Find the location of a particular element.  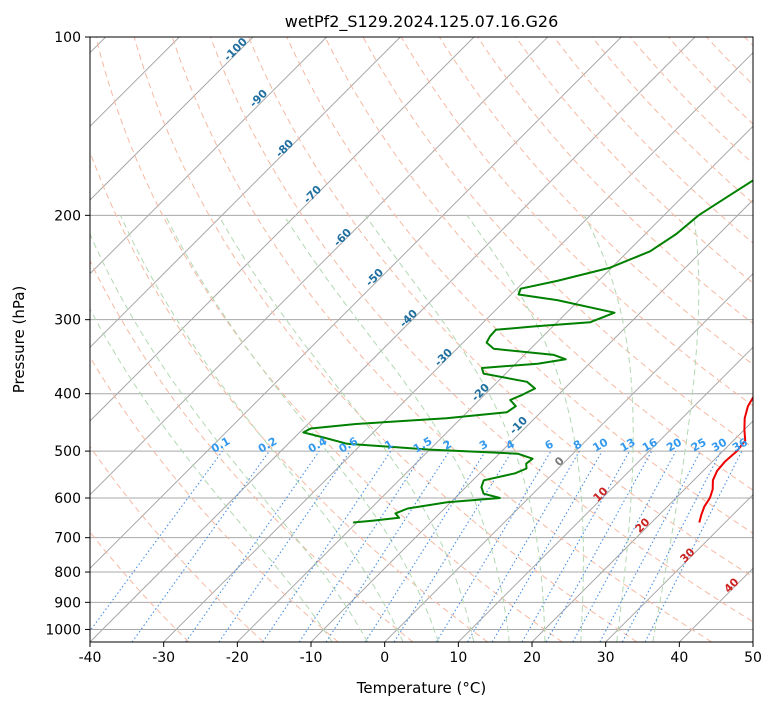

x-tick-label: 40 is located at coordinates (679, 658).